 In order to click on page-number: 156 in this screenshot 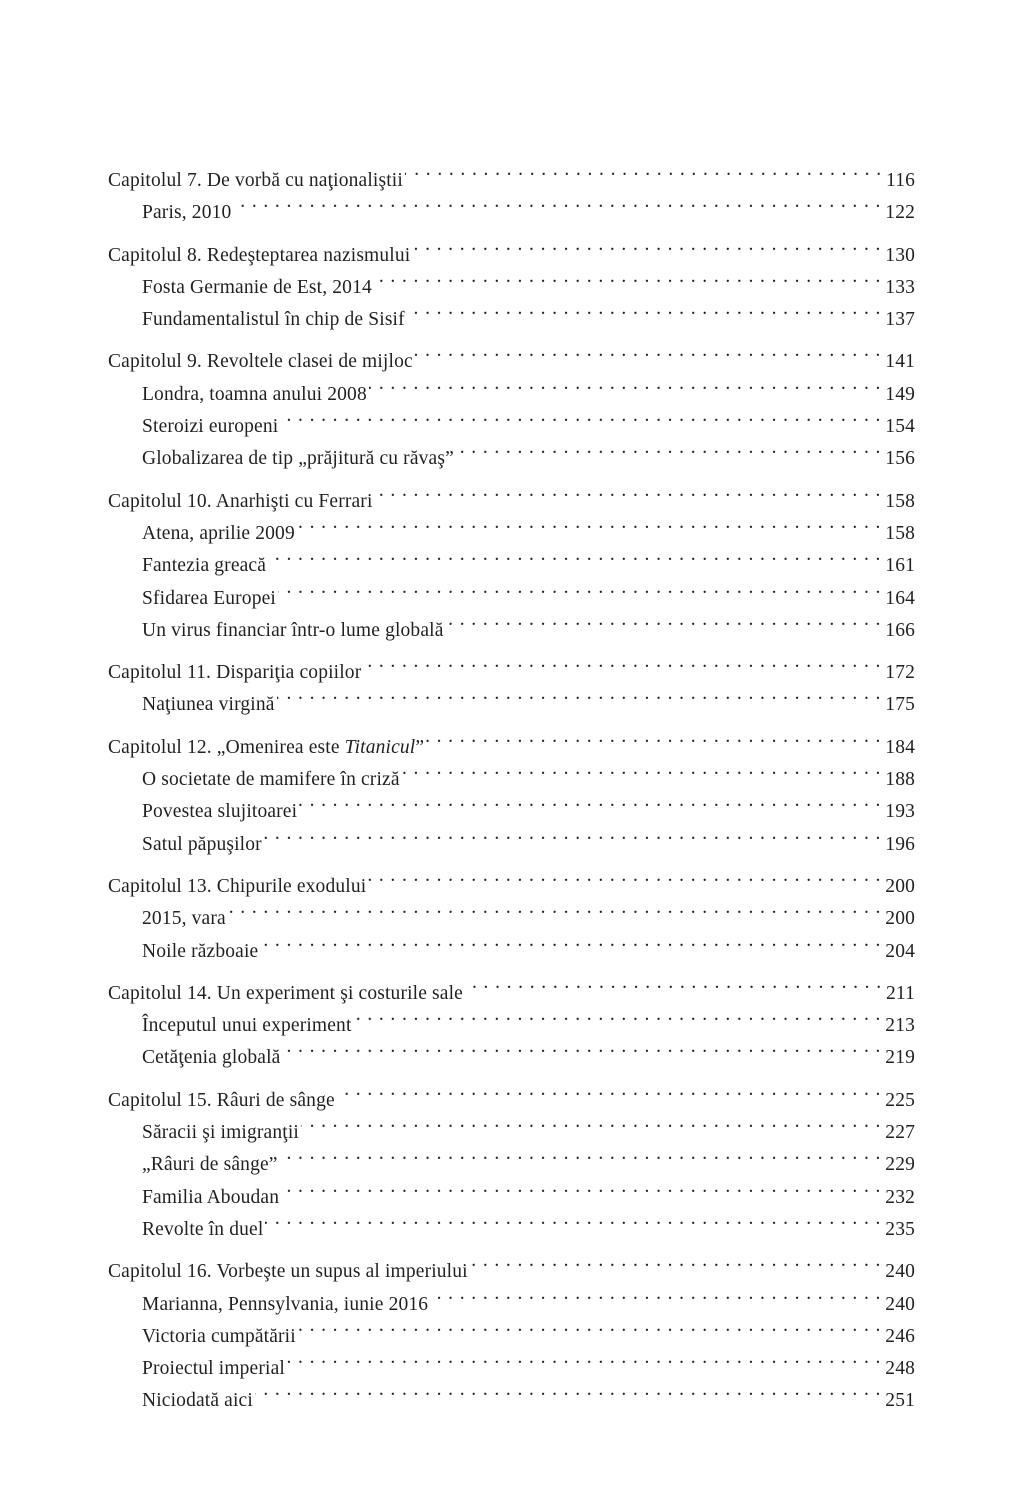, I will do `click(900, 459)`.